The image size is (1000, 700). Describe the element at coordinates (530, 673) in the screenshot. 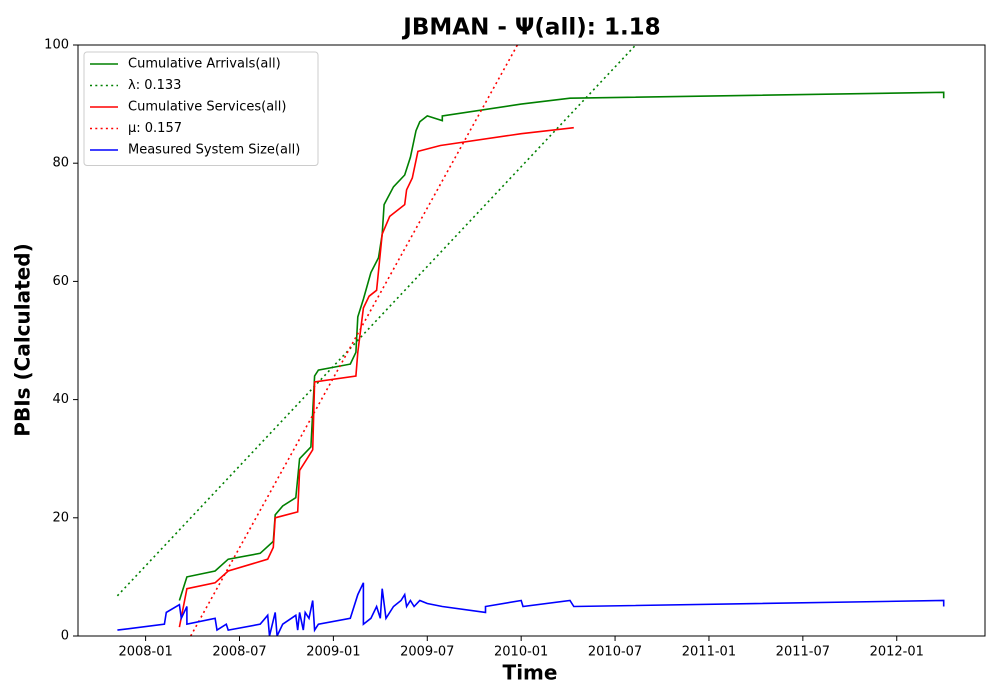

I see `x-axis-label: Time` at that location.